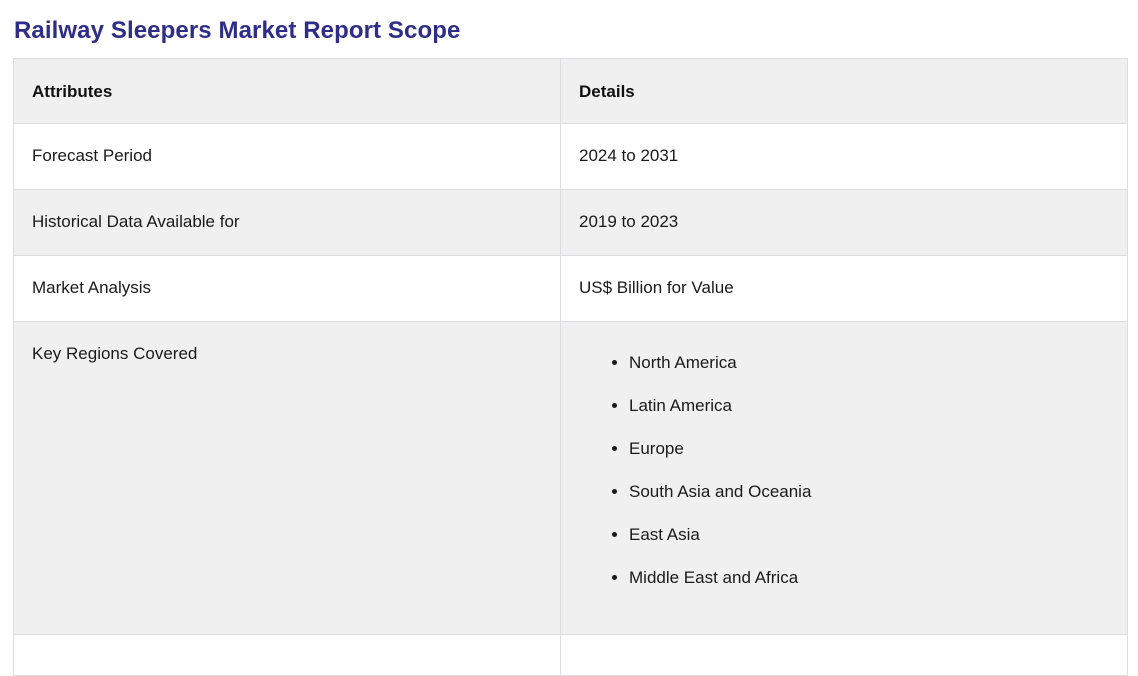 The width and height of the screenshot is (1138, 676). What do you see at coordinates (844, 288) in the screenshot?
I see `detail-cell: US$ Billion for Value` at bounding box center [844, 288].